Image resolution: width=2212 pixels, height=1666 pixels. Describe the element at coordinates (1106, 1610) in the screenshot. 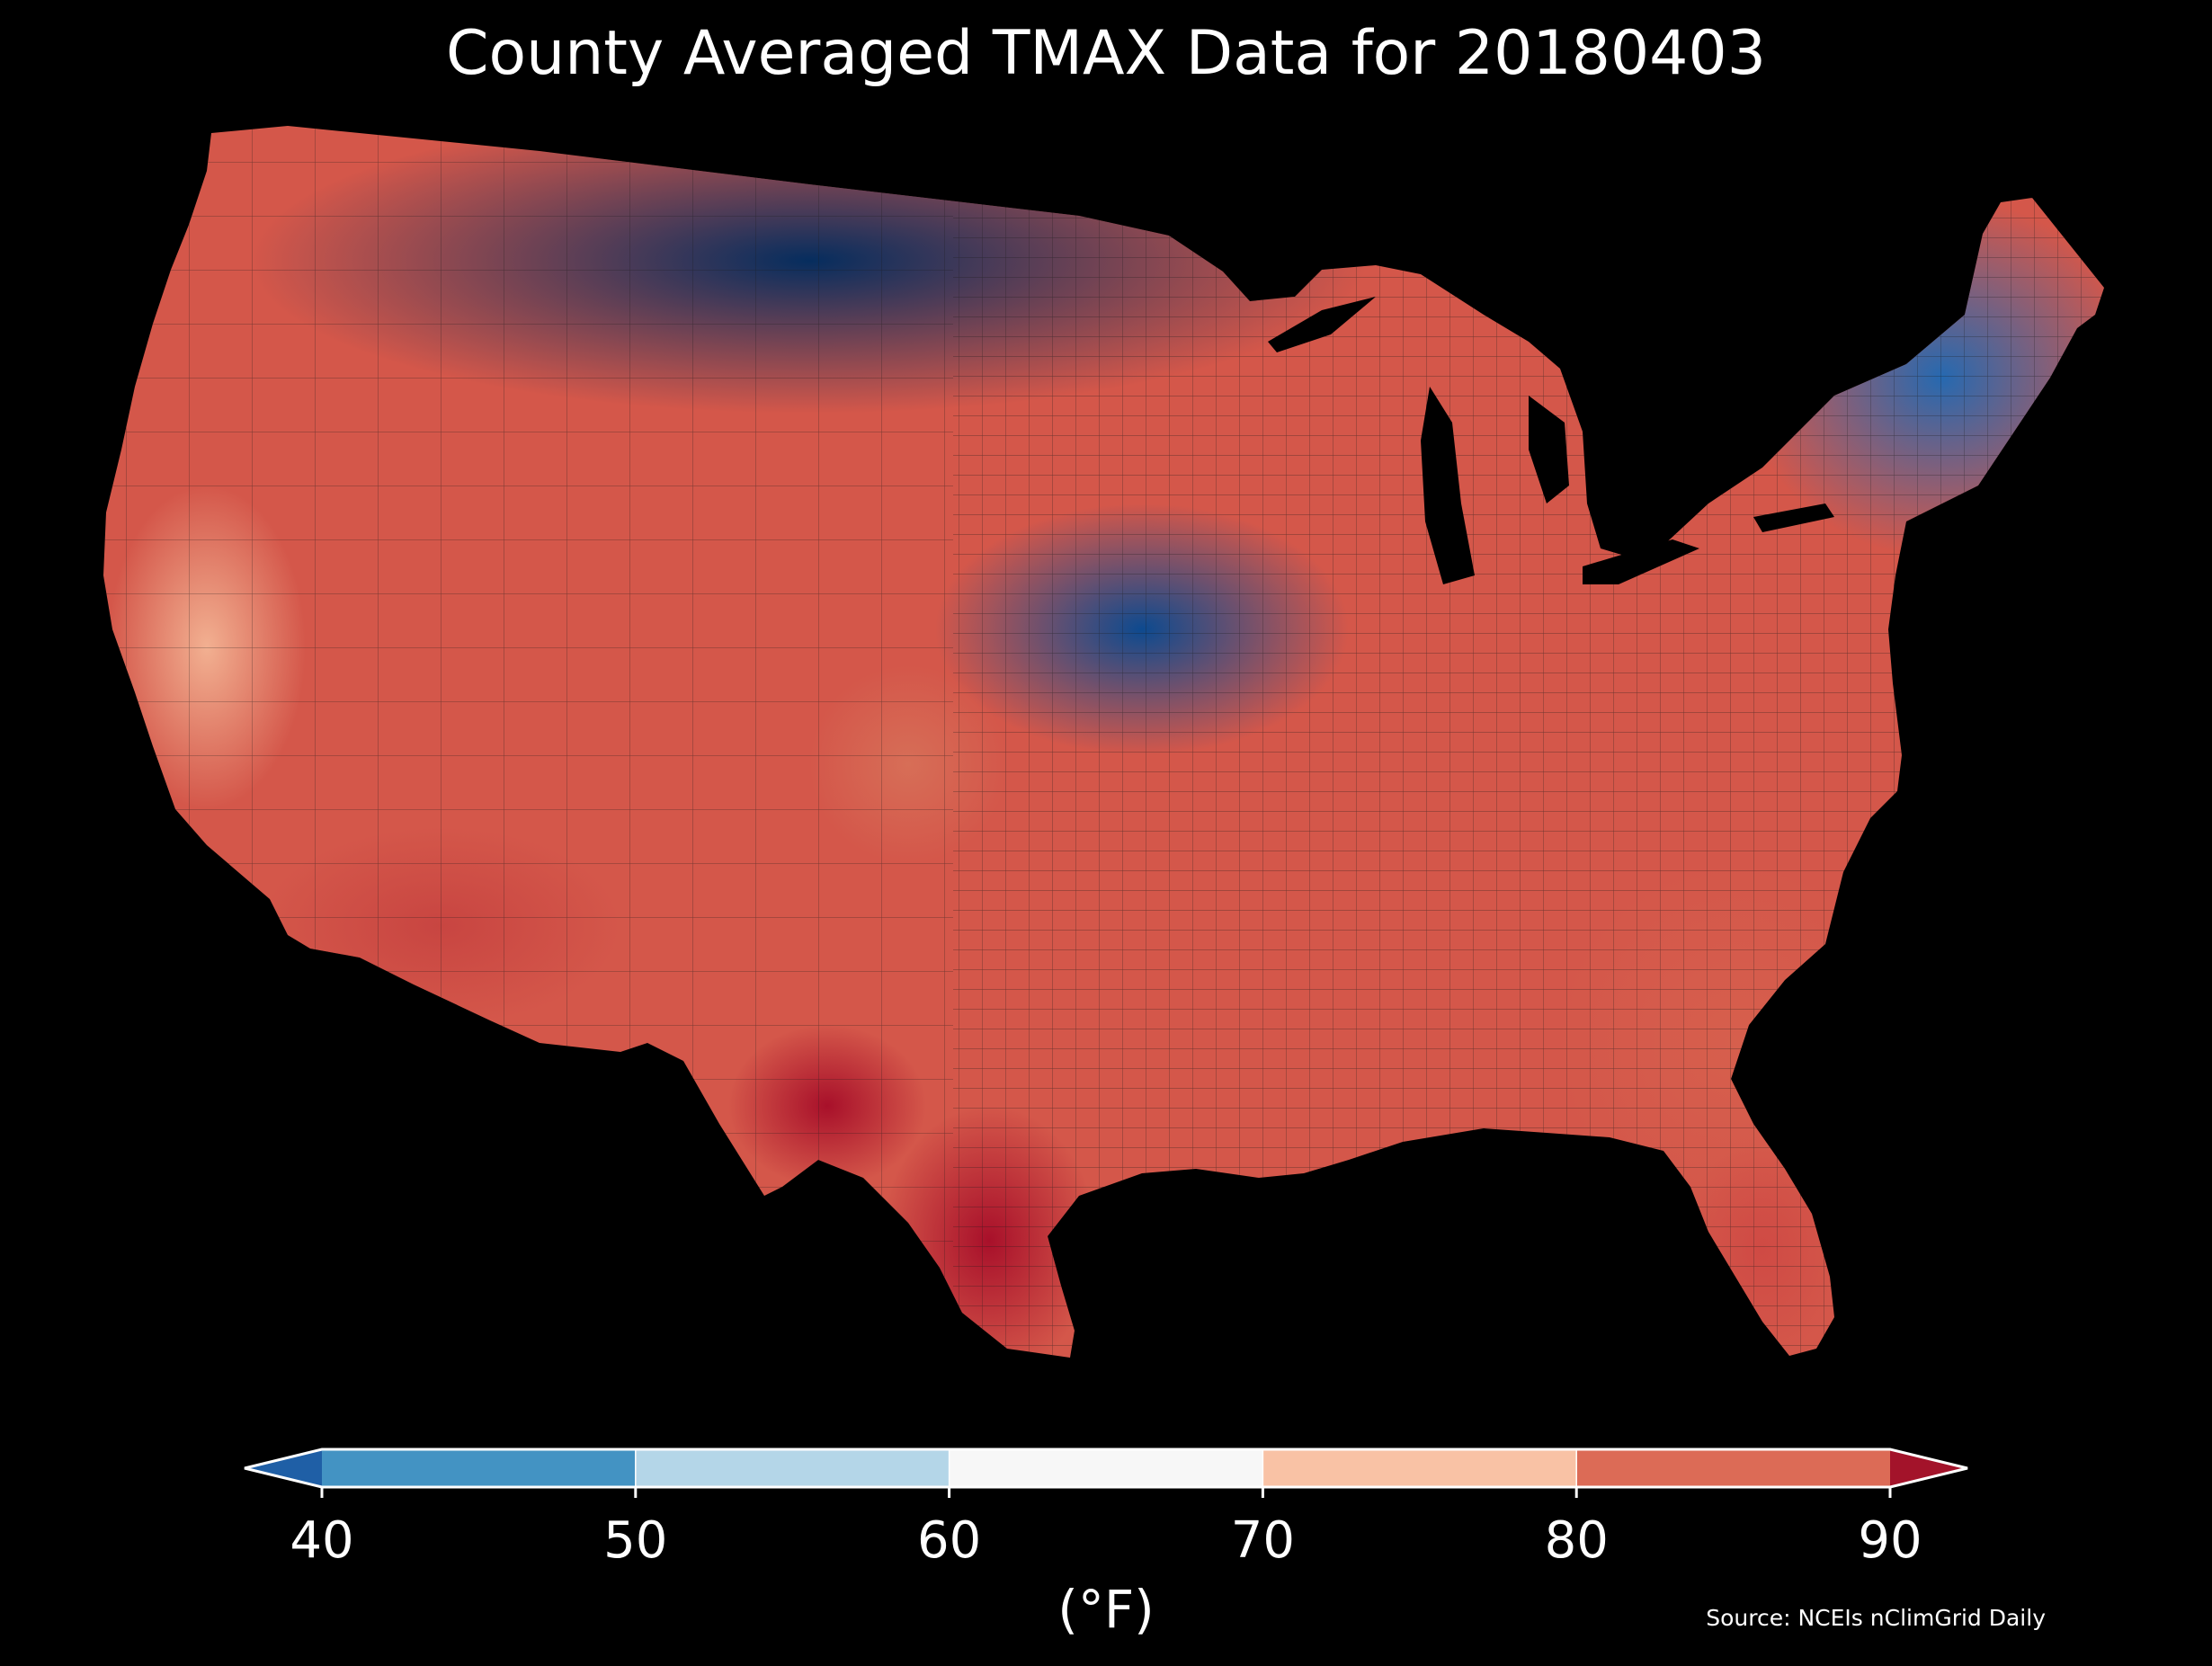

I see `colorbar-unit-label: (°F)` at that location.